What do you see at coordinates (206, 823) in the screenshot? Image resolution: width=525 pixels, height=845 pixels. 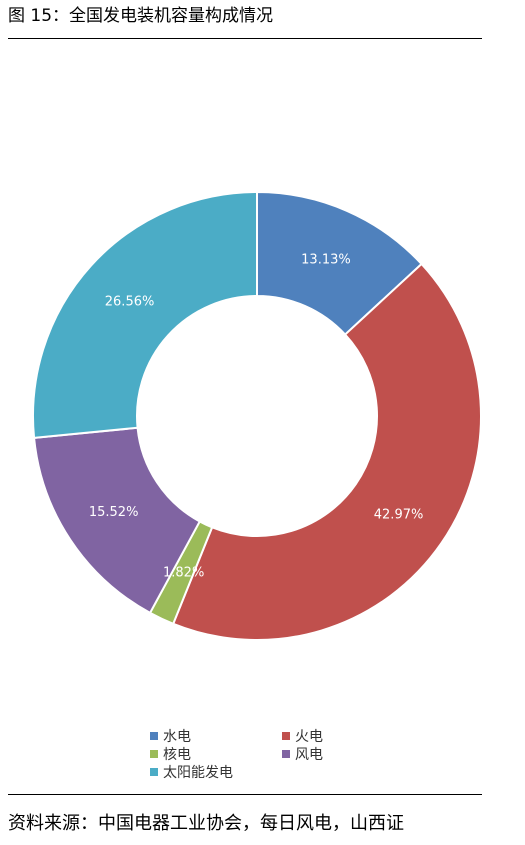 I see `source-note: 资料来源：中国电器工业协会，每日风电，山西证` at bounding box center [206, 823].